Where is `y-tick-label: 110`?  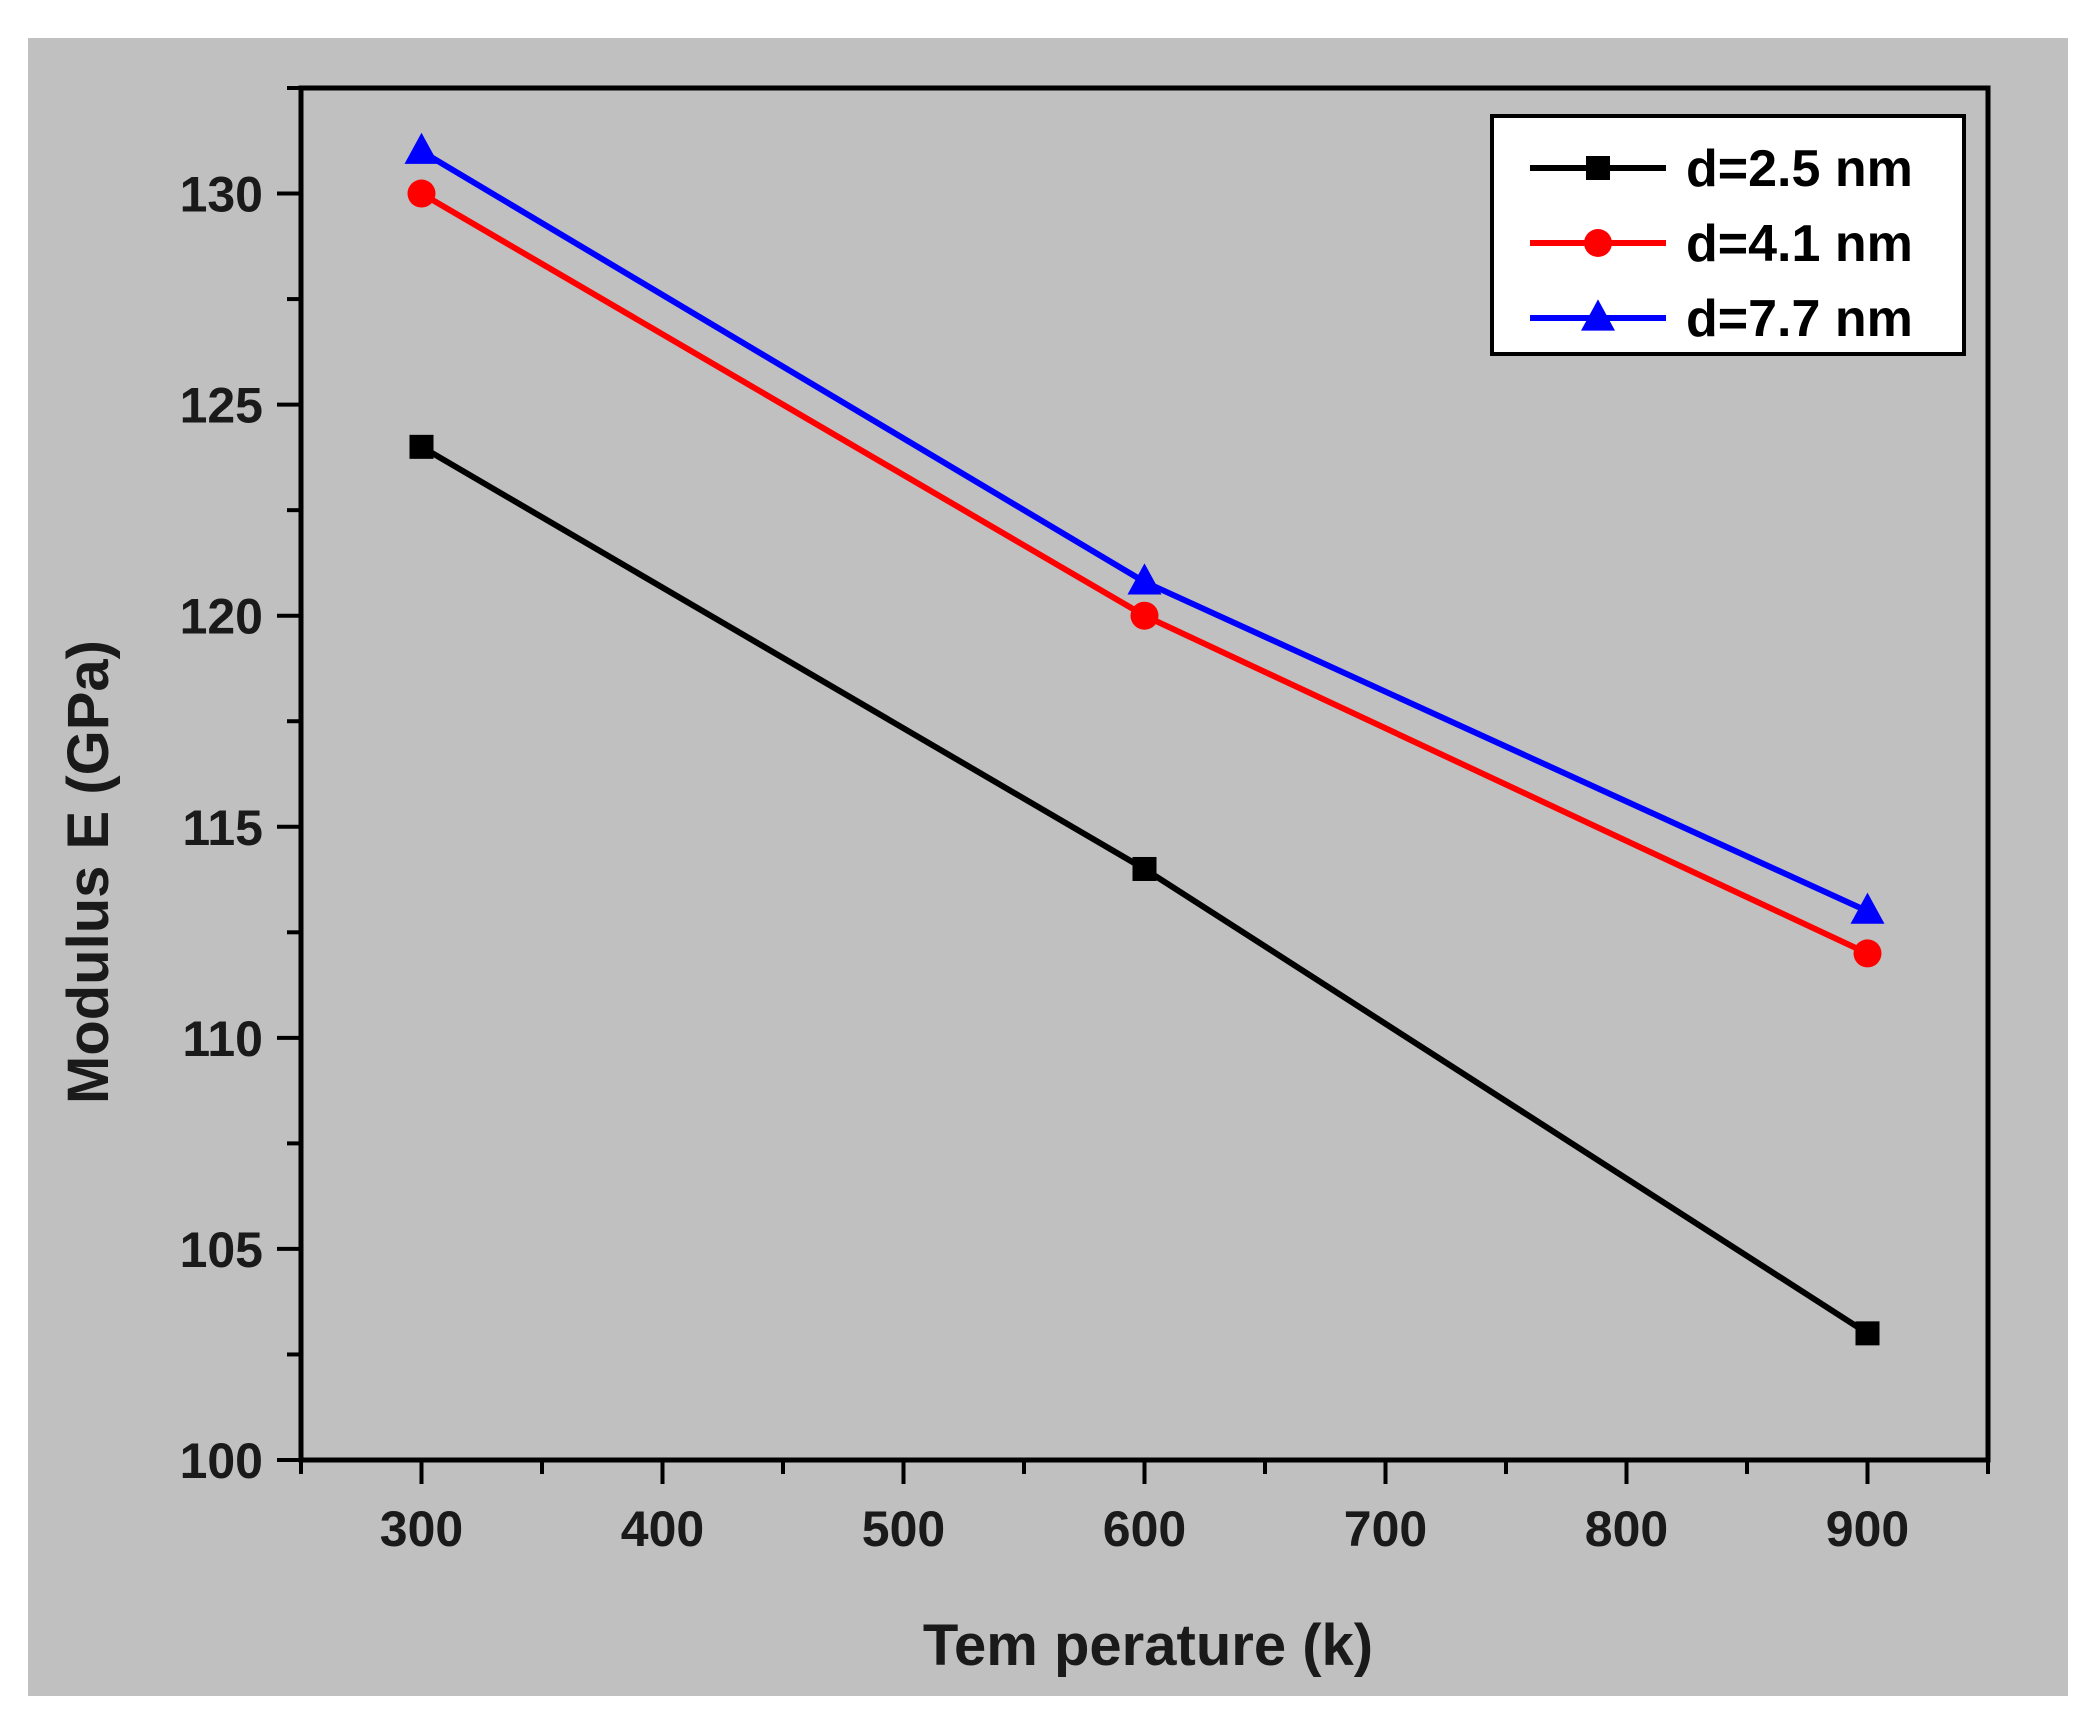 y-tick-label: 110 is located at coordinates (222, 1039).